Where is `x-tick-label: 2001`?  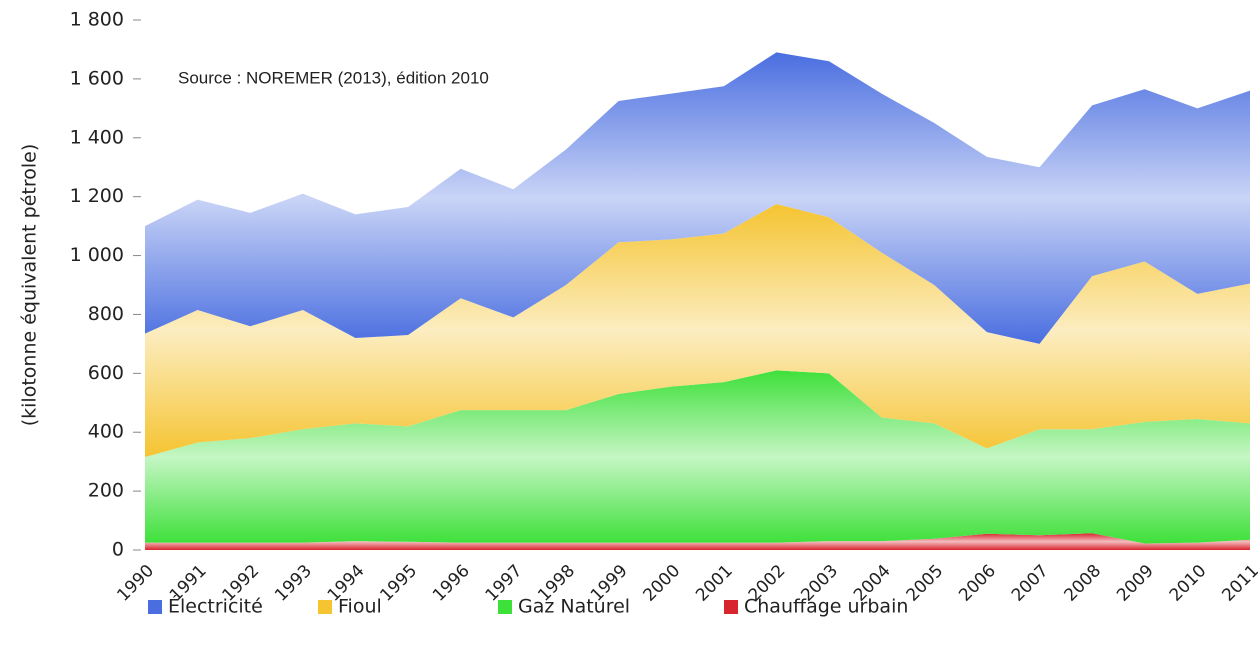 x-tick-label: 2001 is located at coordinates (714, 583).